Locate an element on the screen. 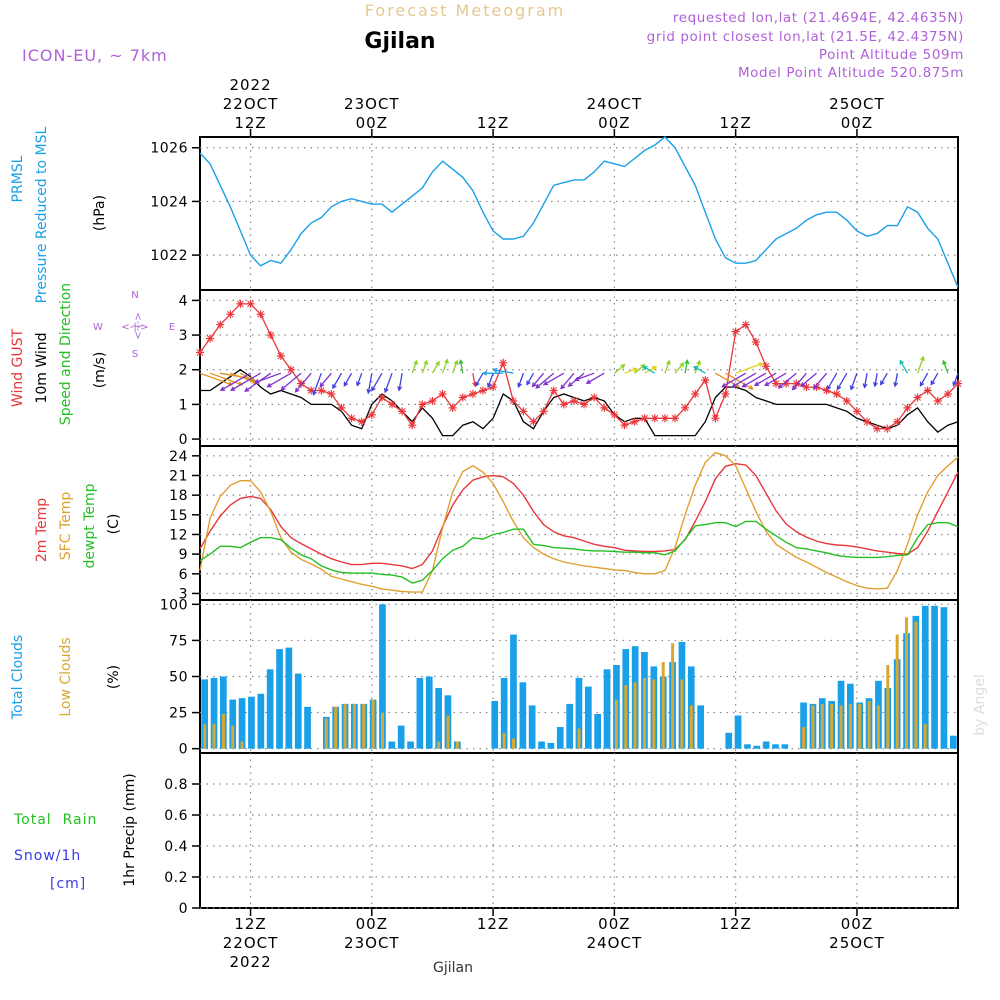 The height and width of the screenshot is (1000, 1000). clouds-panel: 0 25 50 75 100 is located at coordinates (559, 677).